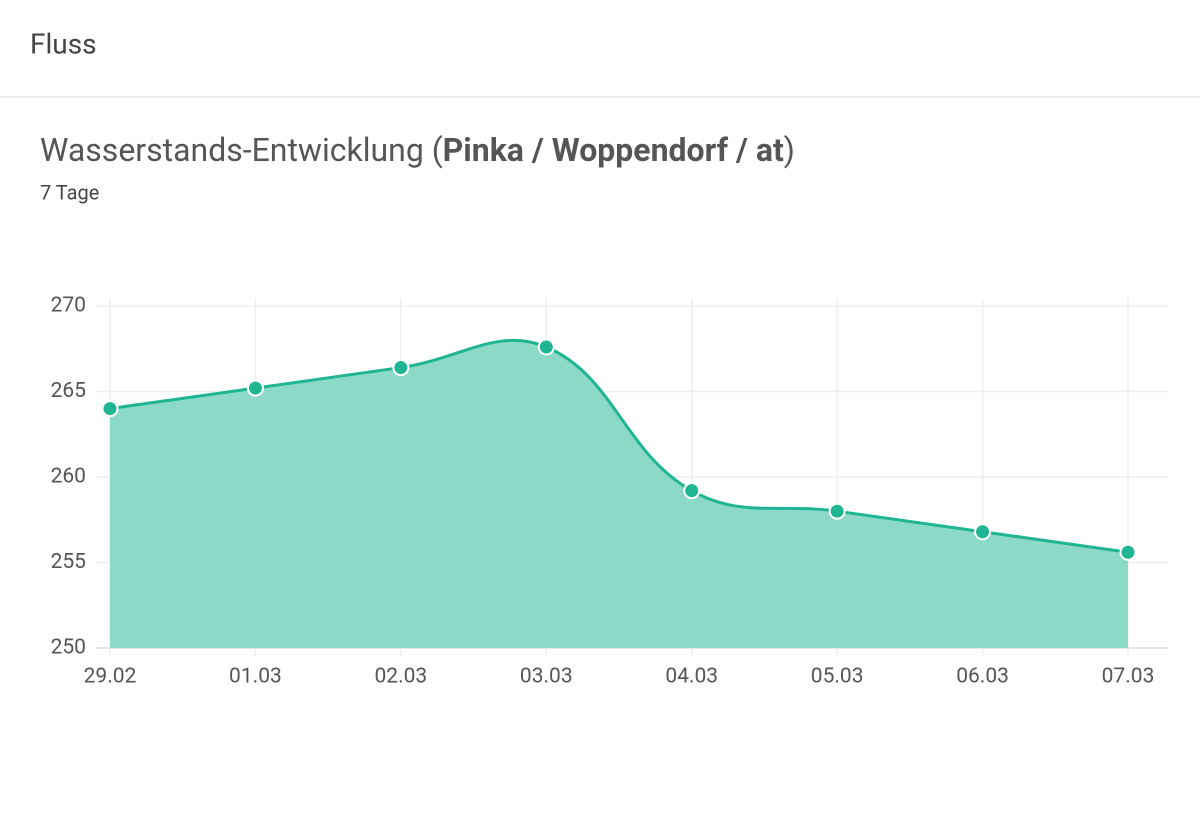  Describe the element at coordinates (68, 391) in the screenshot. I see `y-tick-label: 265` at that location.